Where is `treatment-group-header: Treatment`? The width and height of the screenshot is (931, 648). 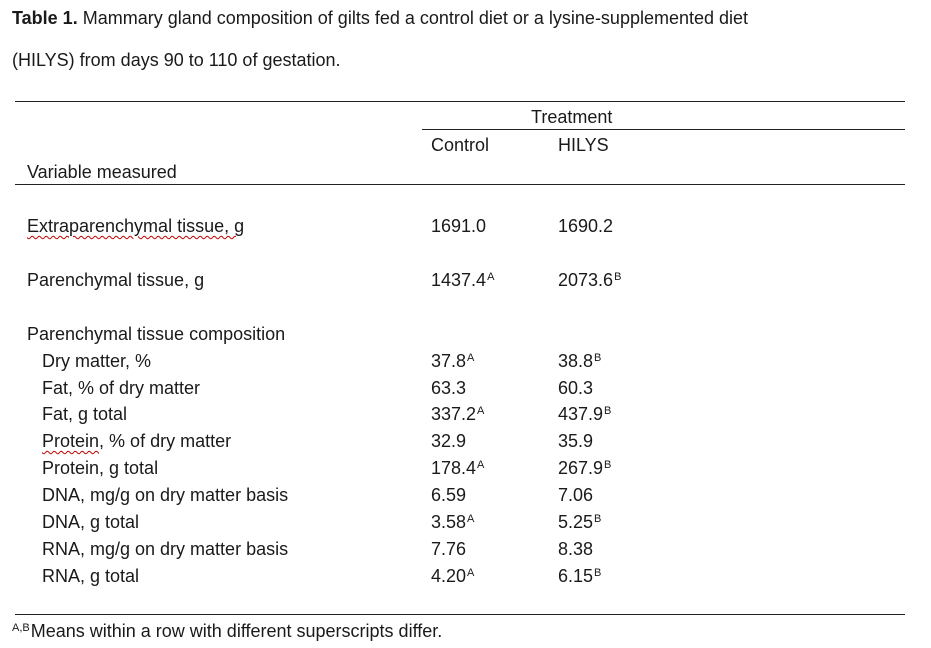 treatment-group-header: Treatment is located at coordinates (572, 117).